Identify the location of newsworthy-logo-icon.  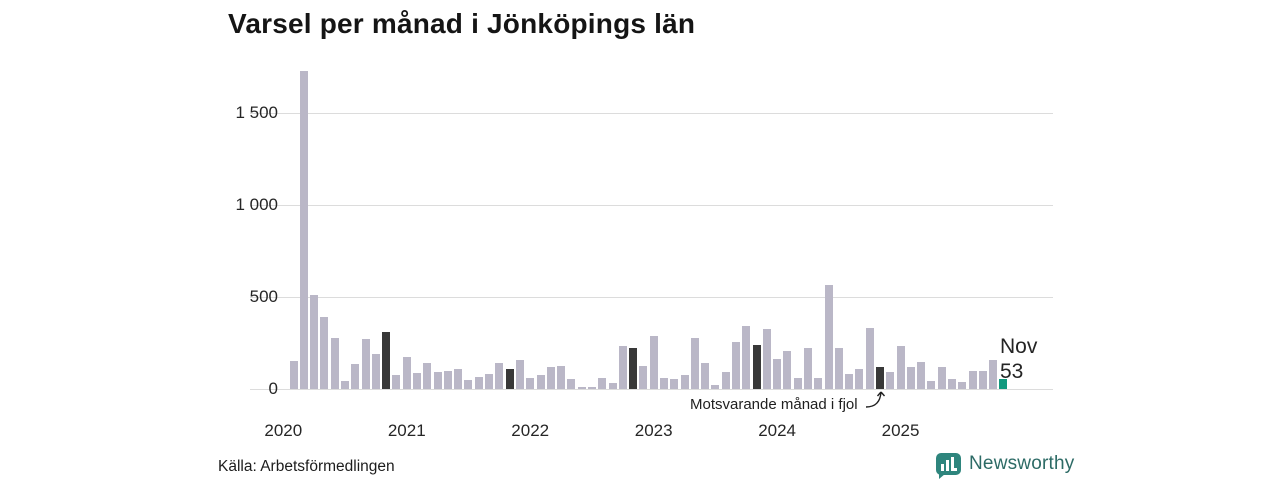
(948, 466).